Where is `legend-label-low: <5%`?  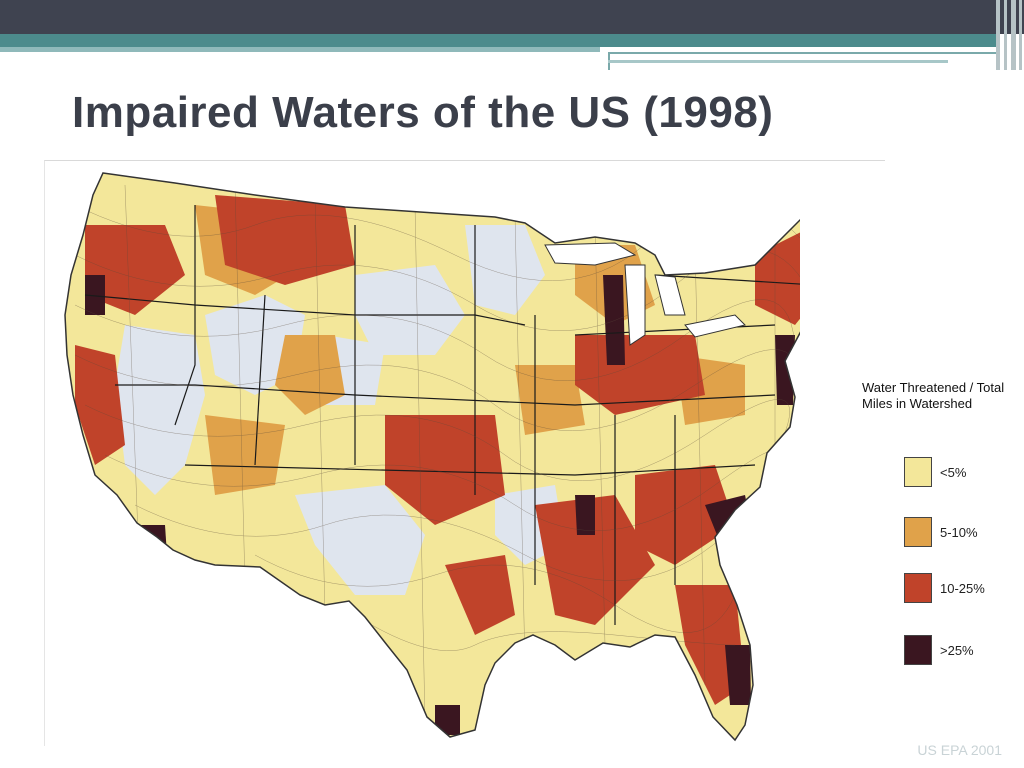 legend-label-low: <5% is located at coordinates (953, 472).